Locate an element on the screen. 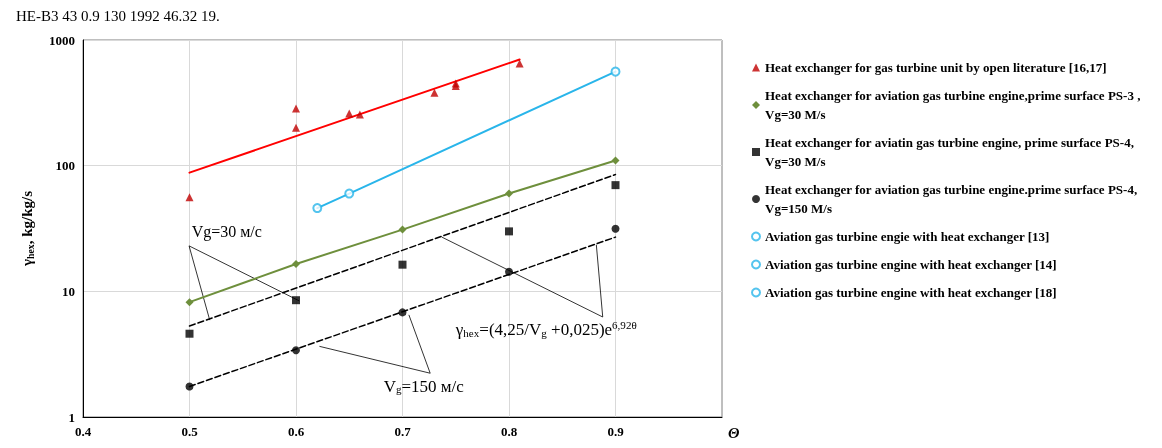 The width and height of the screenshot is (1162, 448). x-tick-label: 0.7 is located at coordinates (403, 431).